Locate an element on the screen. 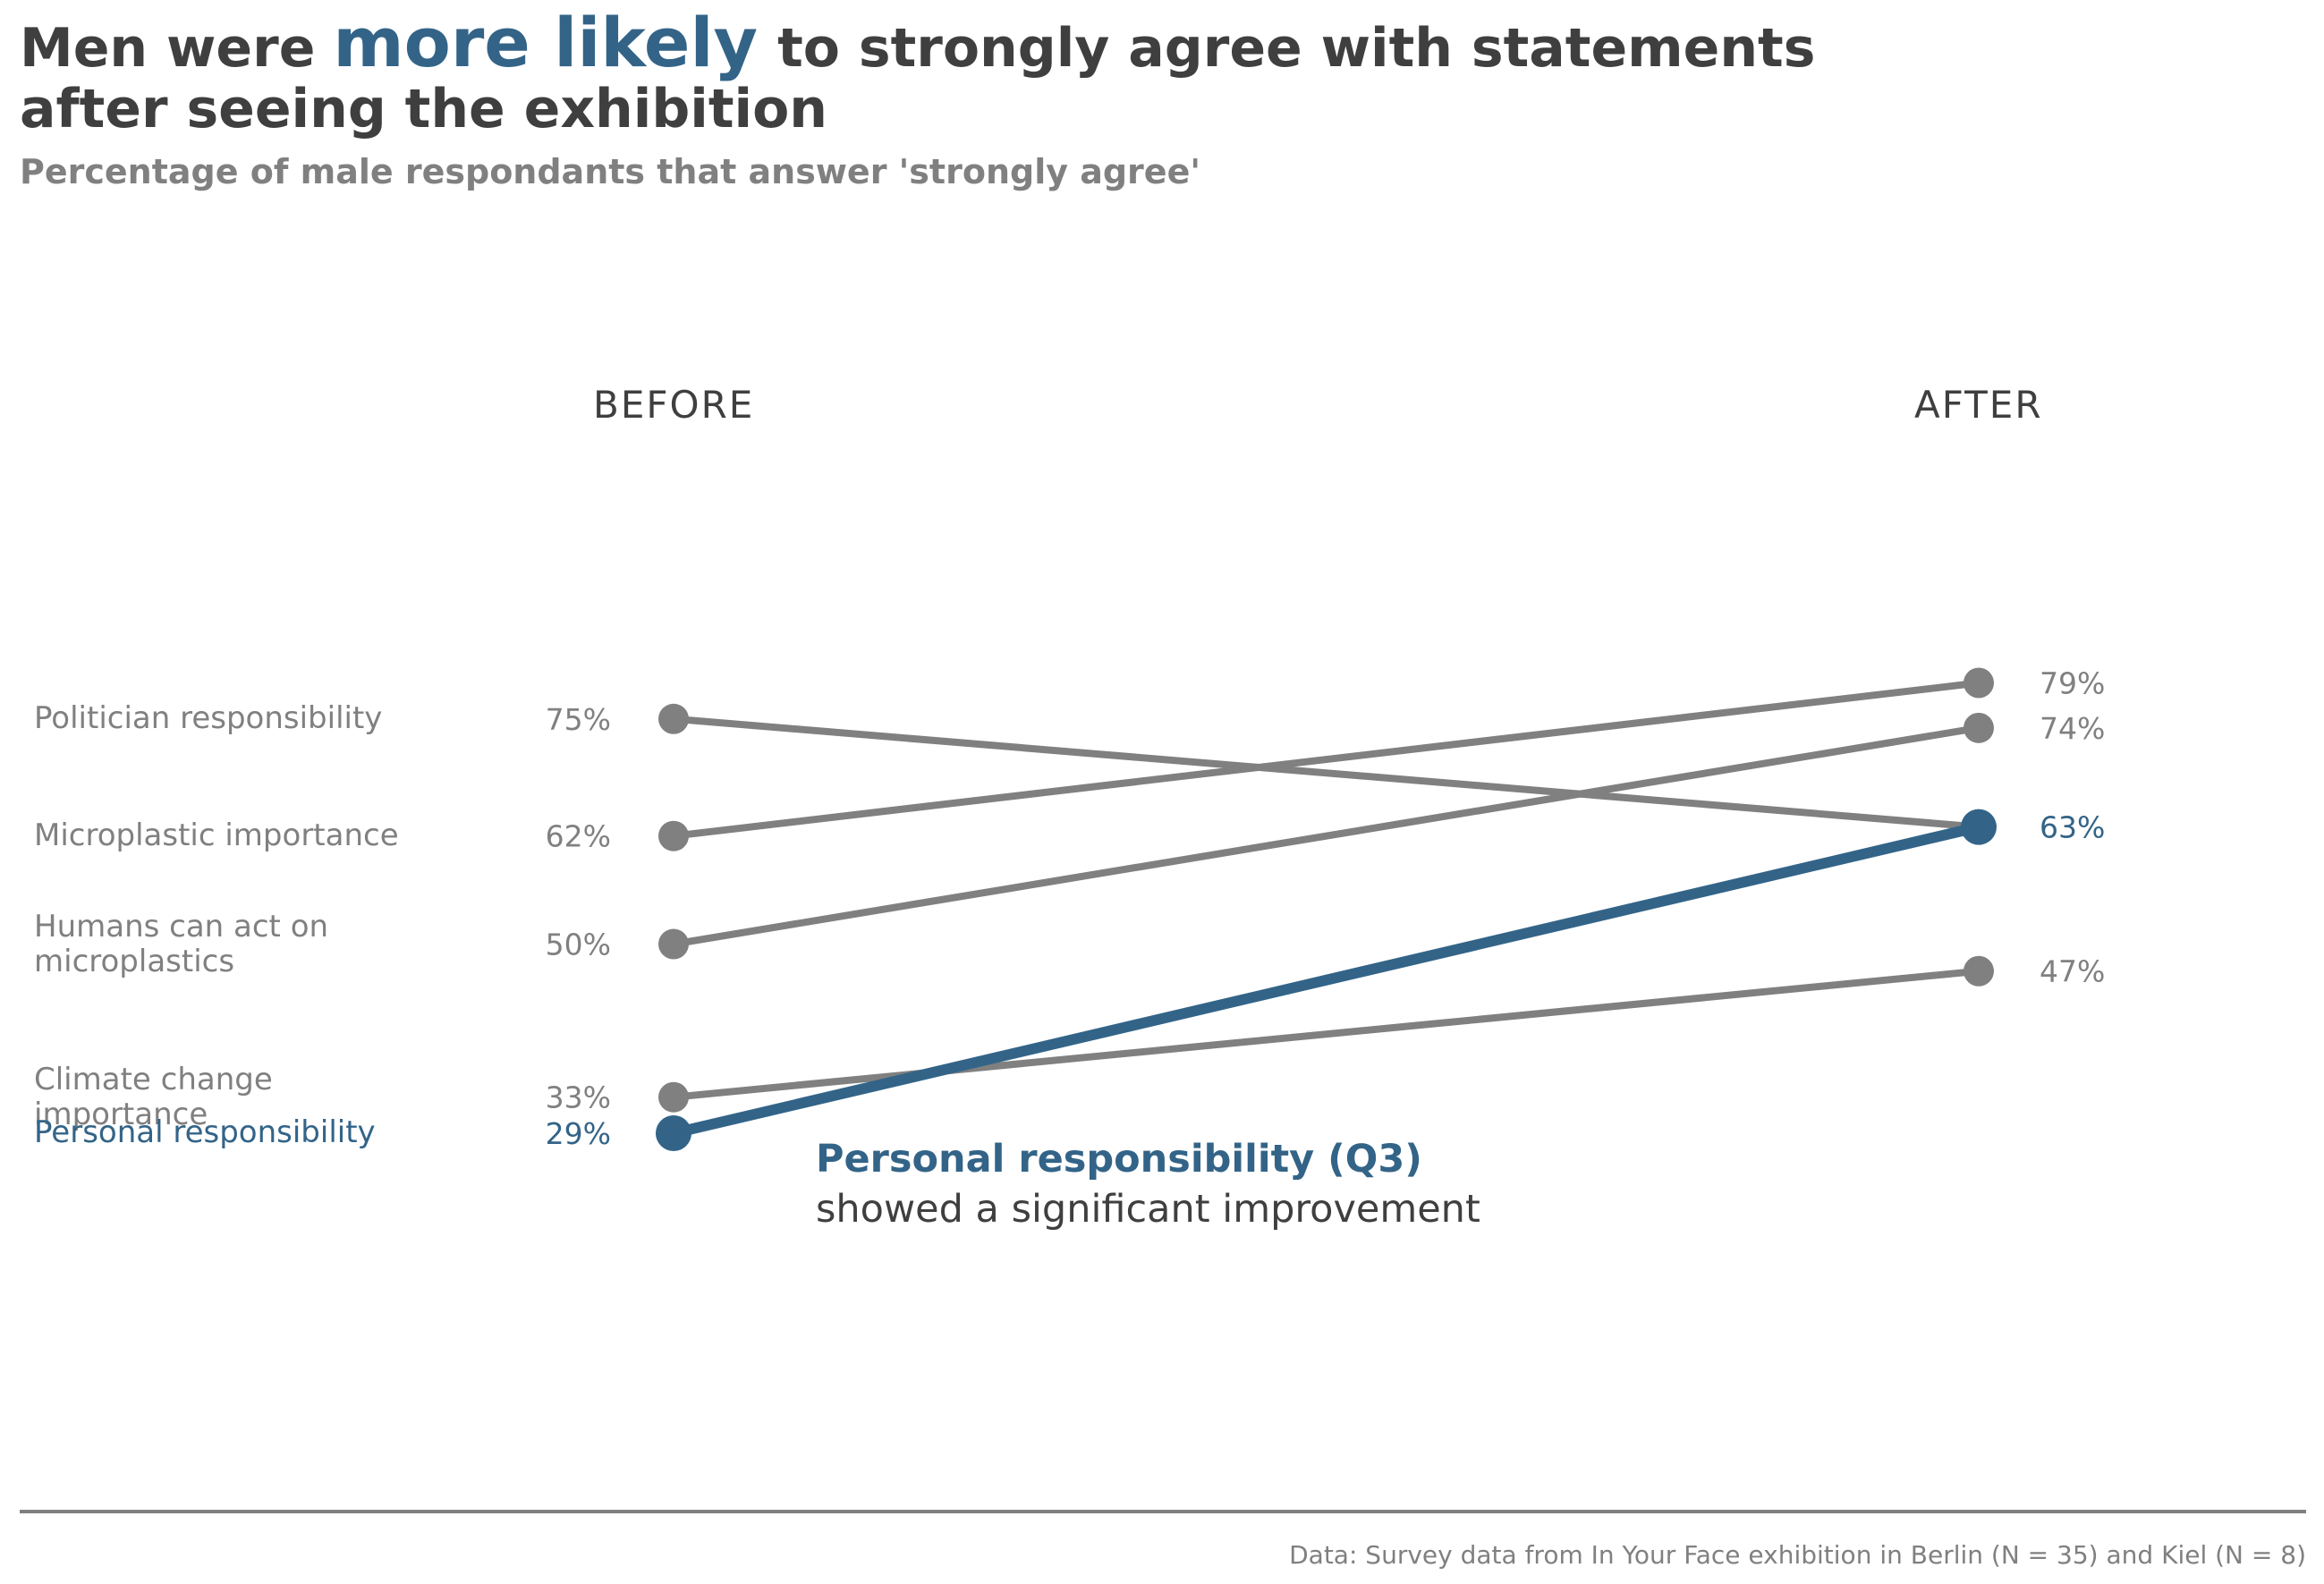  slope-line-humans-can-act-on-microplastics is located at coordinates (1326, 836).